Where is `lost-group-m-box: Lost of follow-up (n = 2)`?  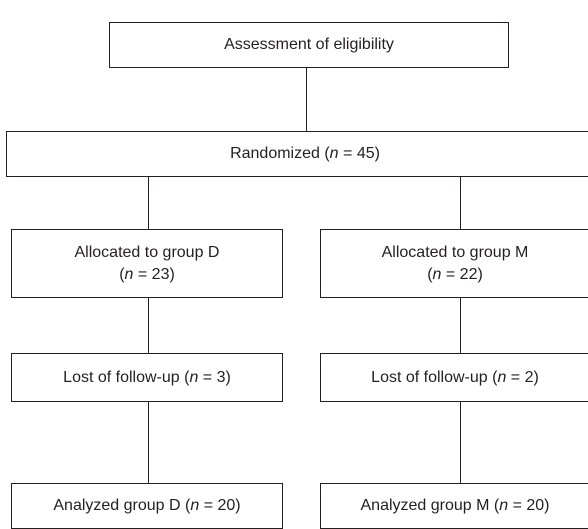 lost-group-m-box: Lost of follow-up (n = 2) is located at coordinates (454, 377).